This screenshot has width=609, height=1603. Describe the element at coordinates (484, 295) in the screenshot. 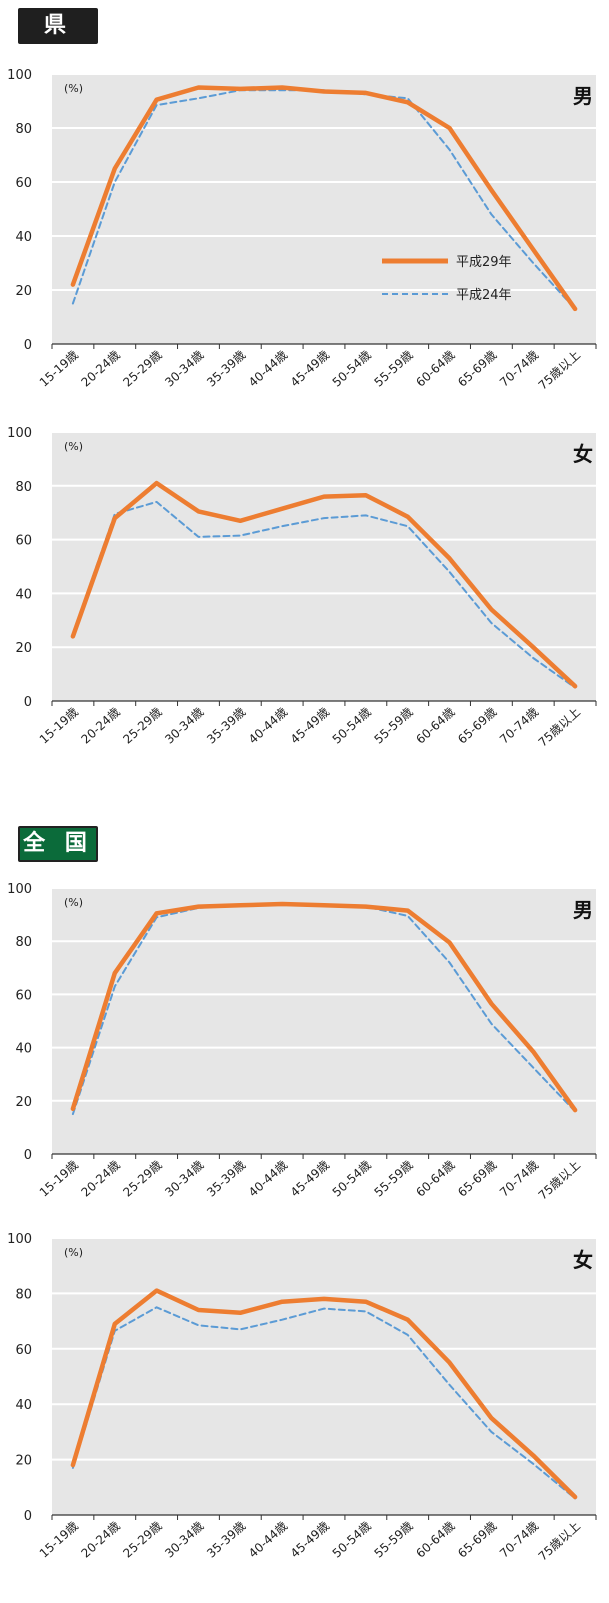

I see `legend-label-h24: 平成24年` at that location.